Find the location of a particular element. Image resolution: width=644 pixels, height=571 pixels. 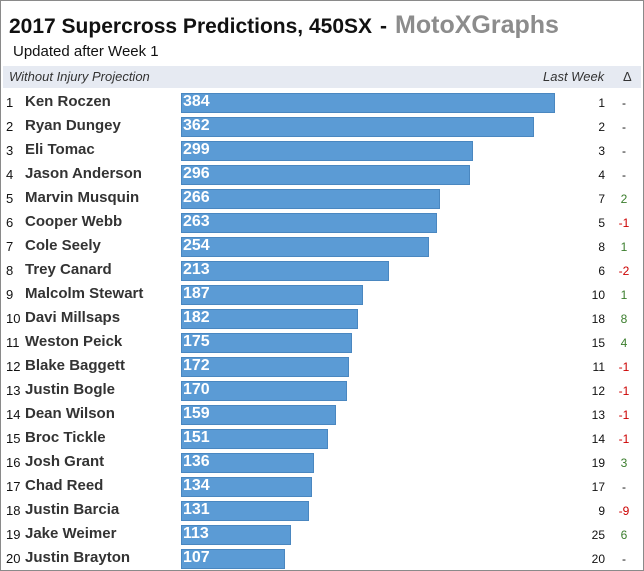

bar-value-label: 136 is located at coordinates (196, 461).